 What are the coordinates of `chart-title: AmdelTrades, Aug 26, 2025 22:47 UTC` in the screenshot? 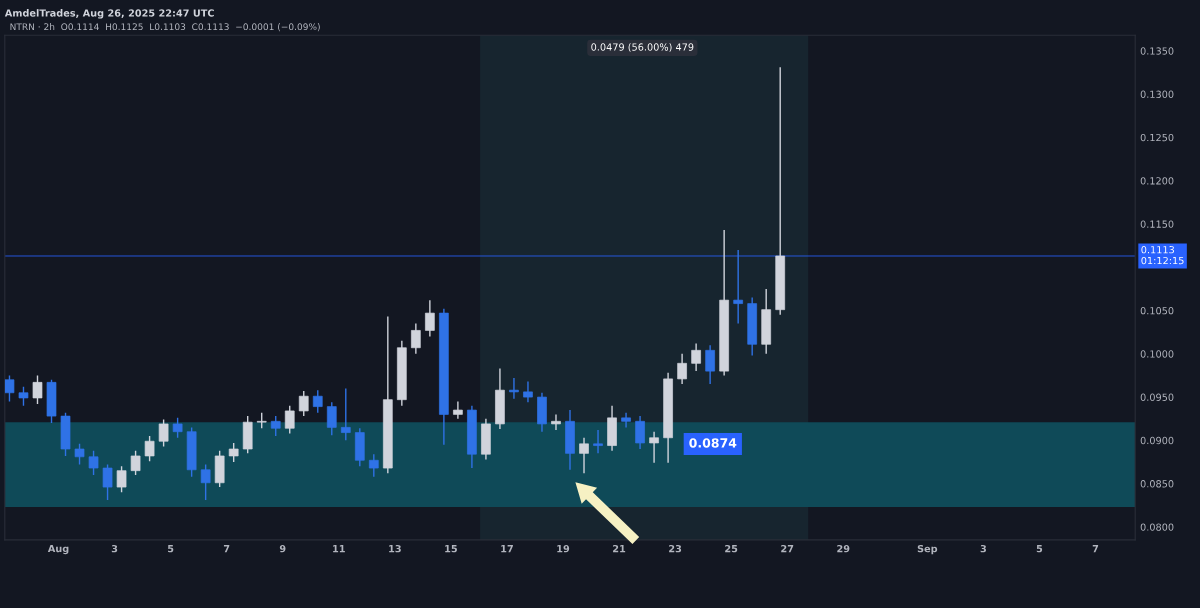 It's located at (109, 14).